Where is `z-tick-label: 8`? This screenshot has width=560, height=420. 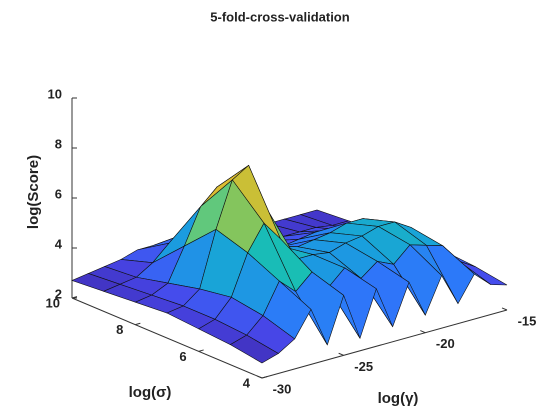
z-tick-label: 8 is located at coordinates (58, 143).